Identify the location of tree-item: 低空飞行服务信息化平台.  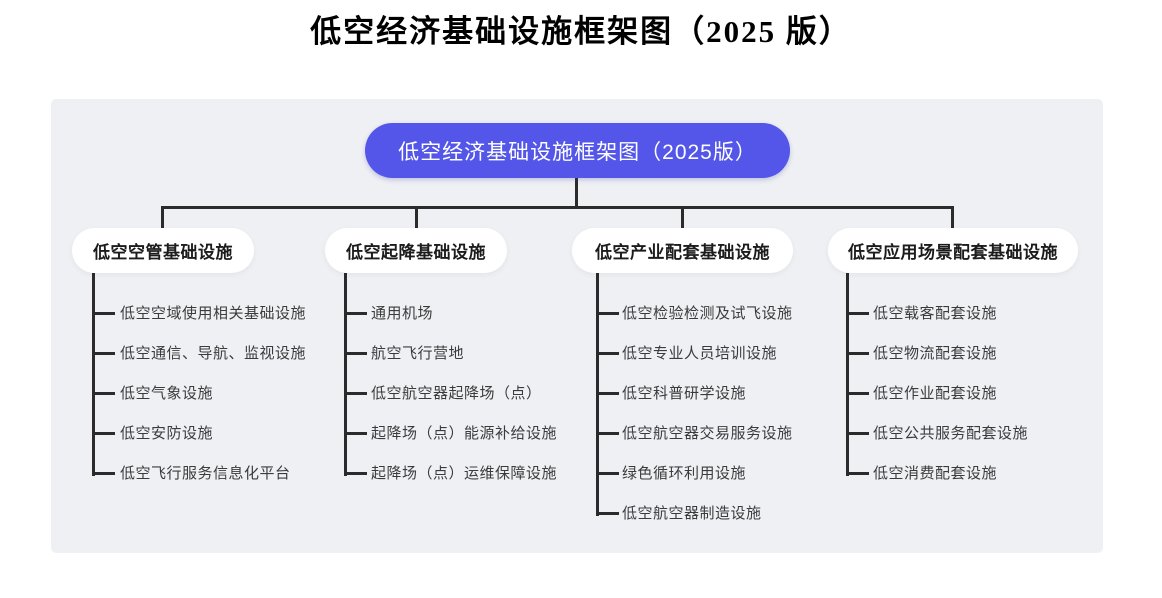
(205, 473).